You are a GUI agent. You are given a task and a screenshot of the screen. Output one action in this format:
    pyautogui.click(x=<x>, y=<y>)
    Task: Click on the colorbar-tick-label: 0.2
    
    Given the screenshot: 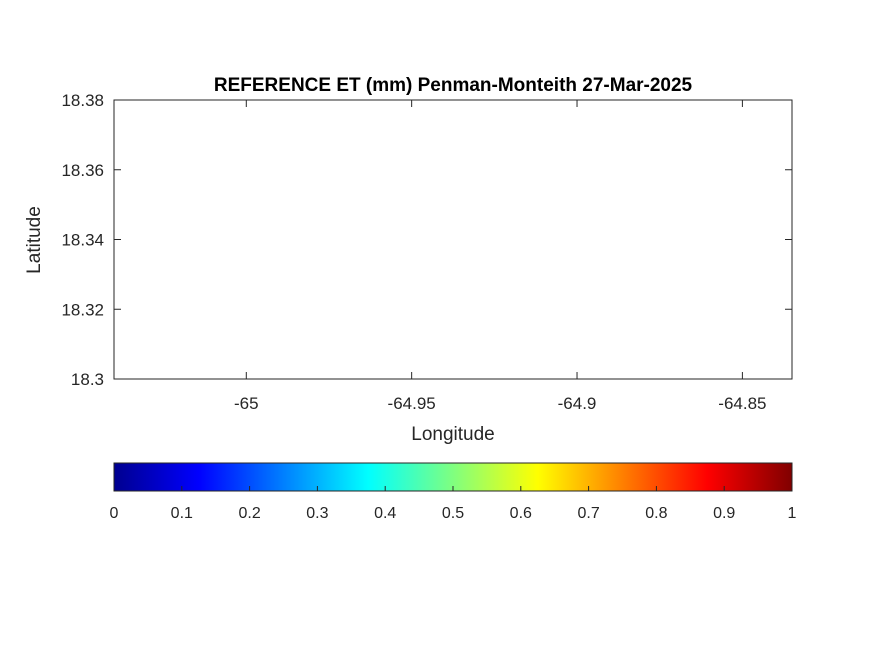 What is the action you would take?
    pyautogui.click(x=249, y=513)
    